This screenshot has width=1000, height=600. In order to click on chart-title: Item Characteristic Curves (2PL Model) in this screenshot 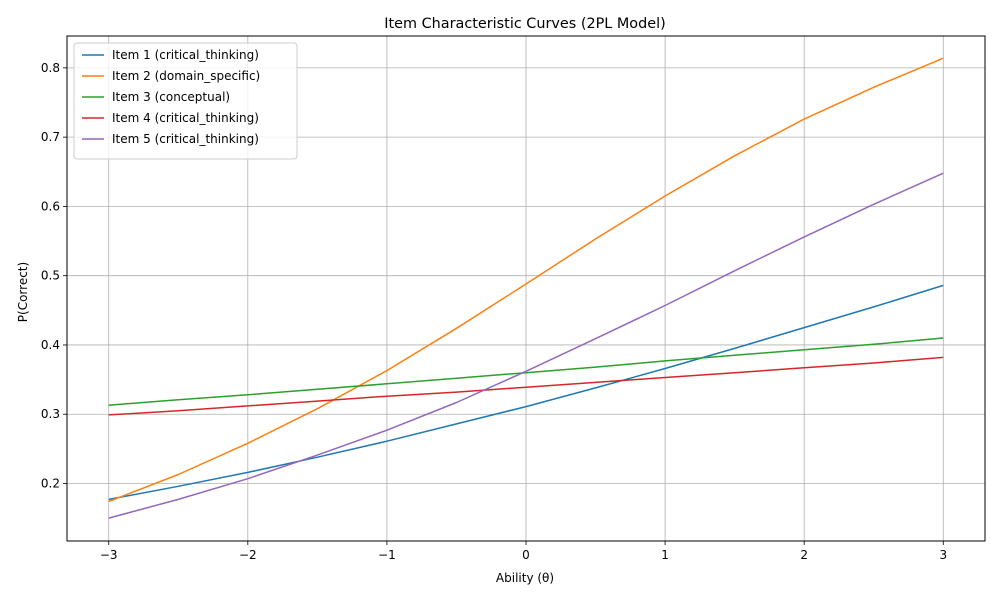, I will do `click(524, 24)`.